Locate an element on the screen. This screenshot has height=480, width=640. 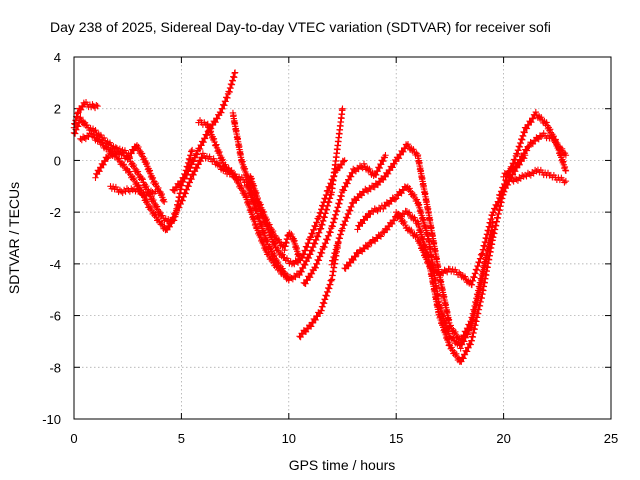
x-tick-label: 25 is located at coordinates (611, 438).